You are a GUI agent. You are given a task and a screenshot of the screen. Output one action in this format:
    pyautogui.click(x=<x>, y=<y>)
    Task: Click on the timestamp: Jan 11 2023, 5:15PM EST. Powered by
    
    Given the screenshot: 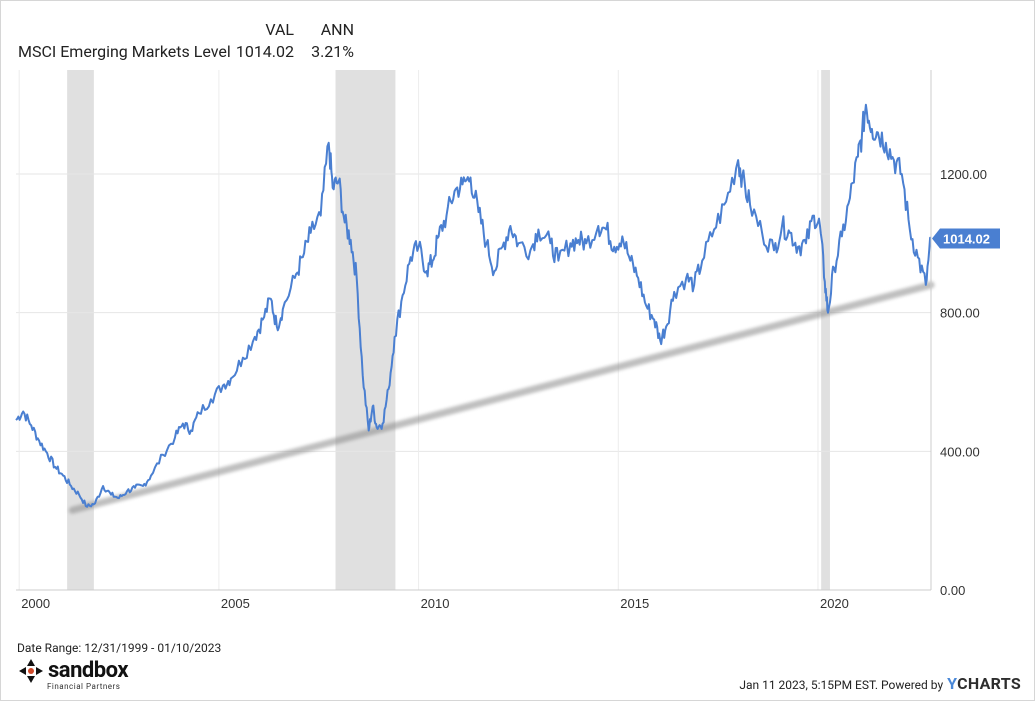 What is the action you would take?
    pyautogui.click(x=841, y=685)
    